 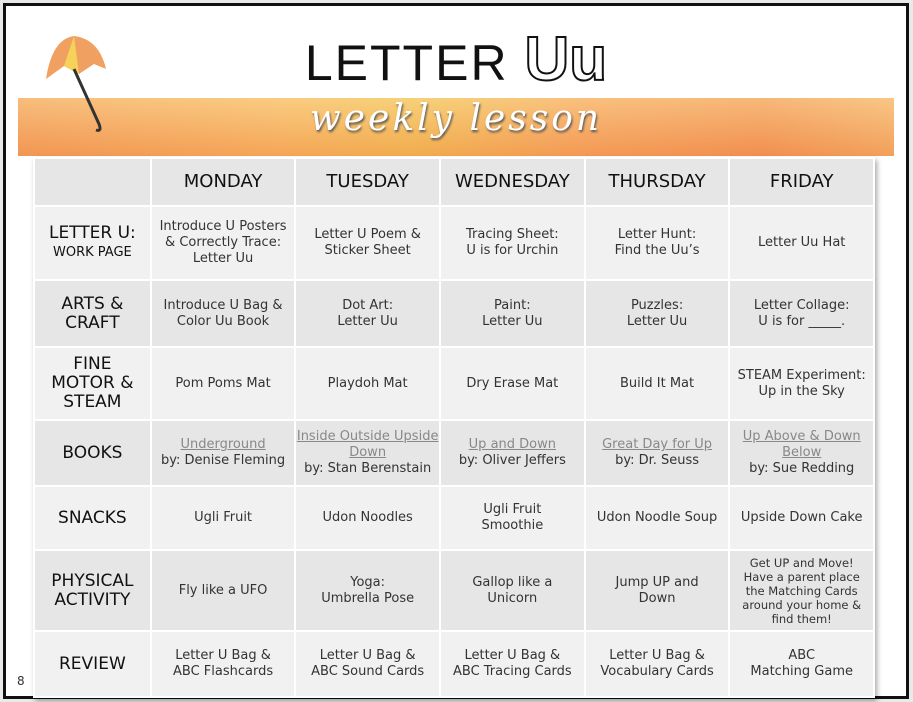 What do you see at coordinates (367, 234) in the screenshot?
I see `cell-text: Letter U Poem &` at bounding box center [367, 234].